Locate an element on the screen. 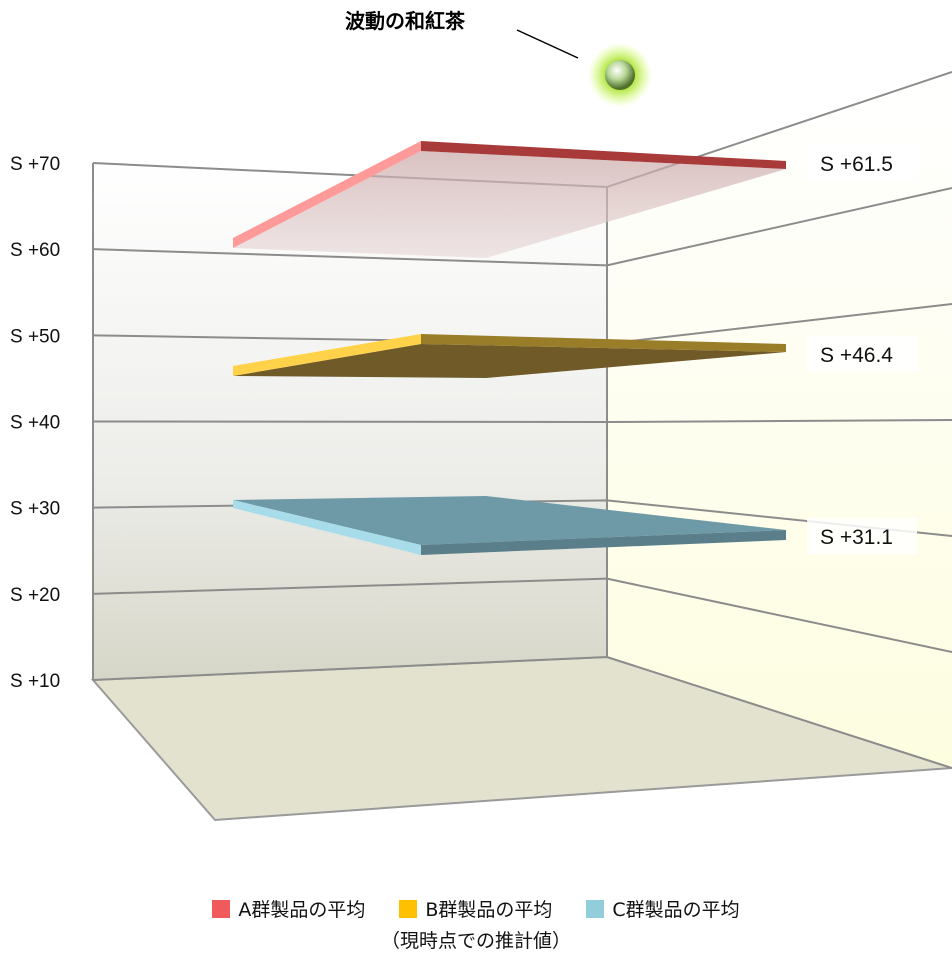  y-tick-label: S +10 is located at coordinates (35, 681).